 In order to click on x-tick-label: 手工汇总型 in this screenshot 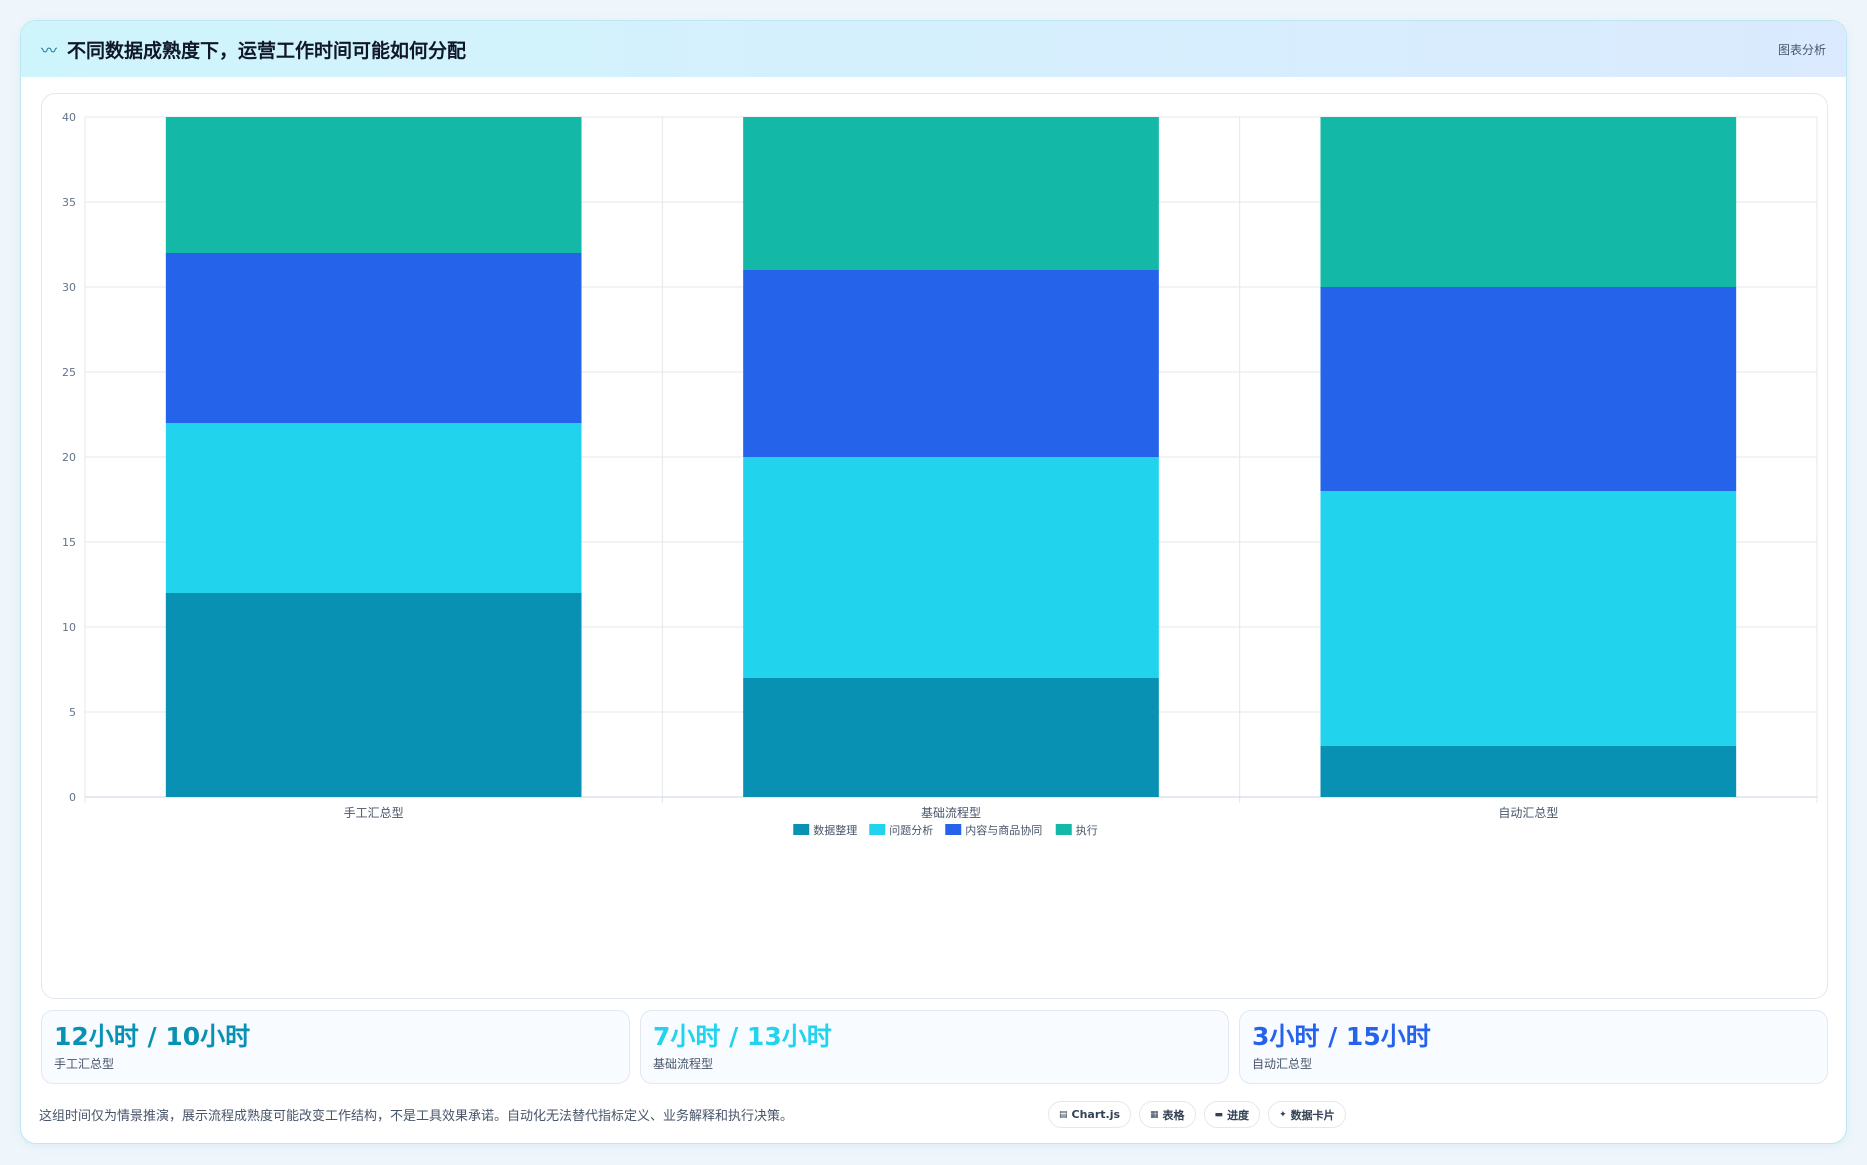, I will do `click(374, 813)`.